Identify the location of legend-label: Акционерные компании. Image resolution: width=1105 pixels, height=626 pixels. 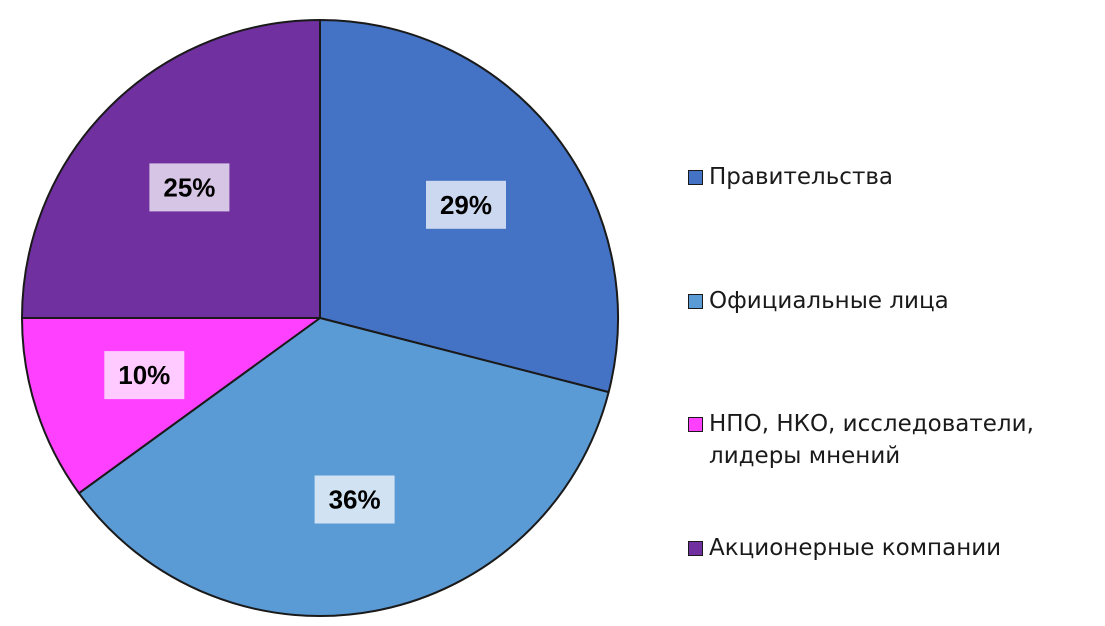
(855, 548).